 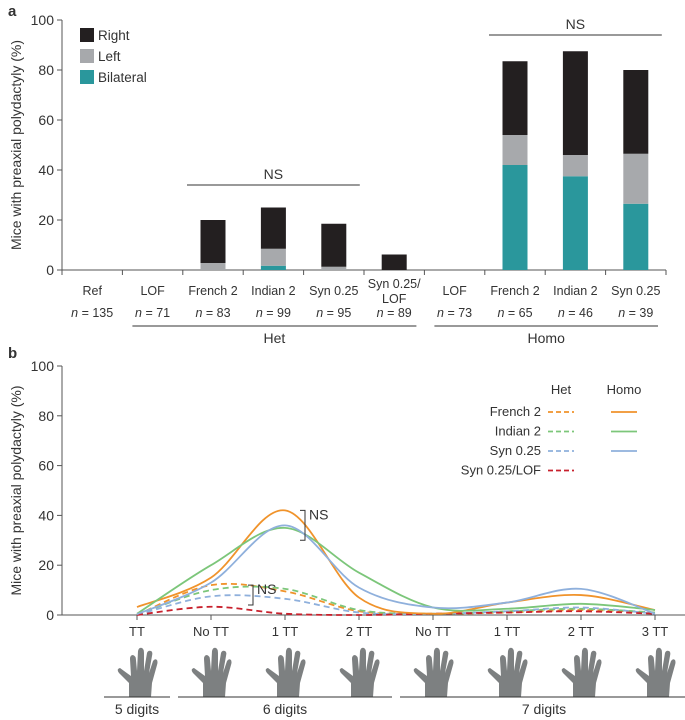 I want to click on n-label: n = 99, so click(x=273, y=313).